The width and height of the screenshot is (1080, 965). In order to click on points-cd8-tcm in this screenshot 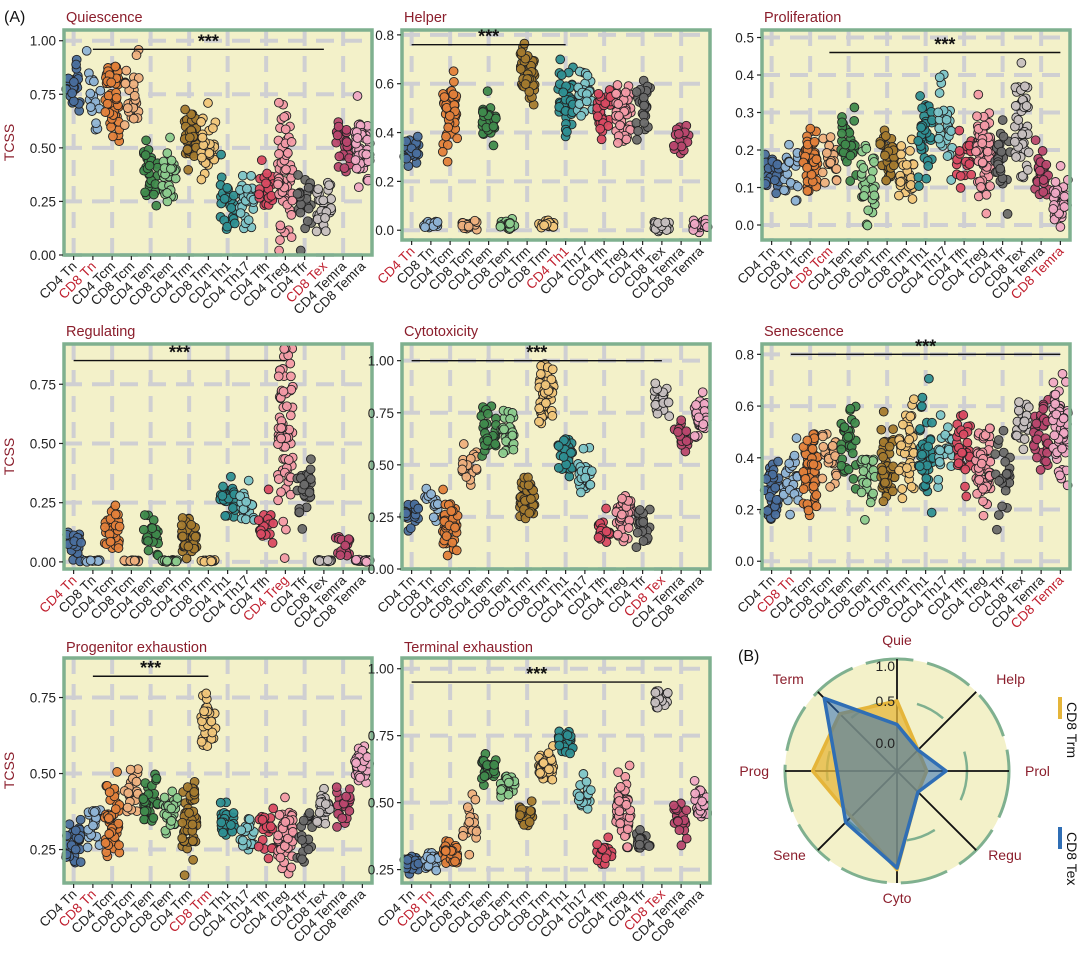, I will do `click(131, 561)`.